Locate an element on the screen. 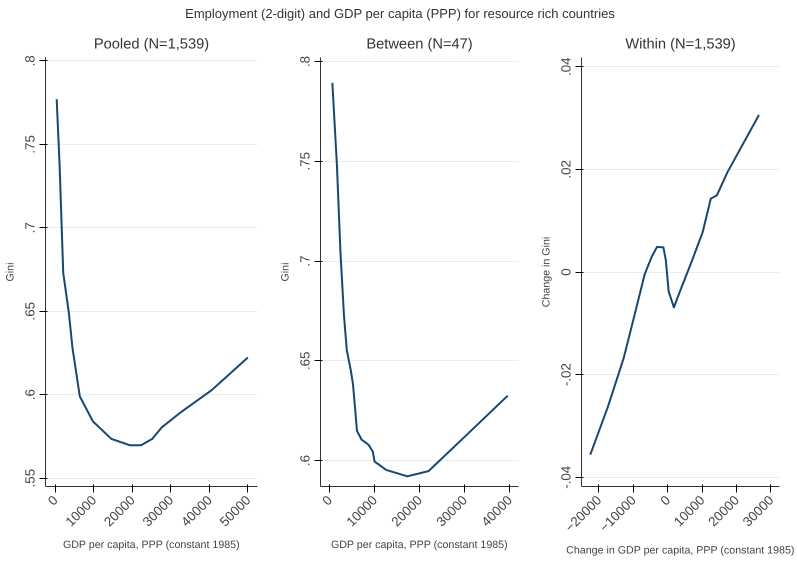 The height and width of the screenshot is (575, 797). y-tick-label: -.04 is located at coordinates (566, 476).